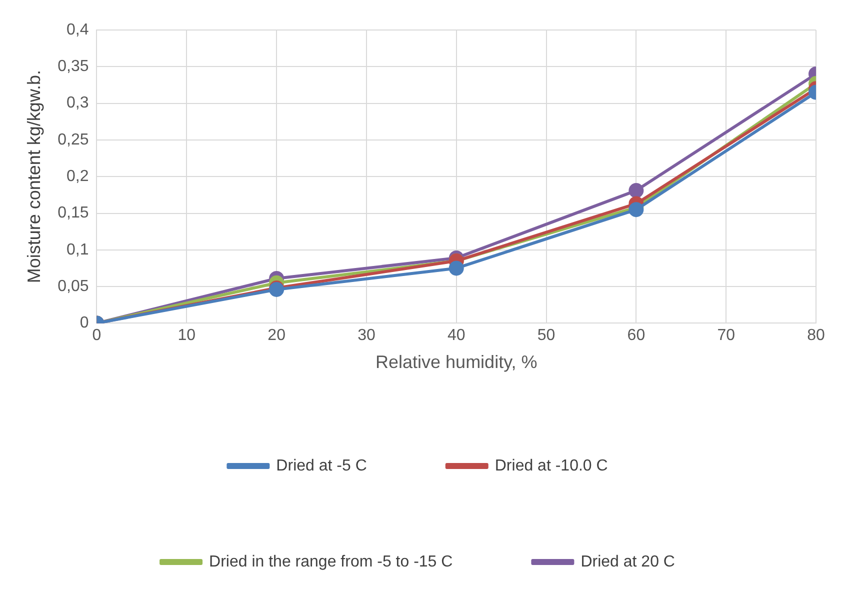 The image size is (856, 590). Describe the element at coordinates (73, 67) in the screenshot. I see `y-tick-label: 0,35` at that location.